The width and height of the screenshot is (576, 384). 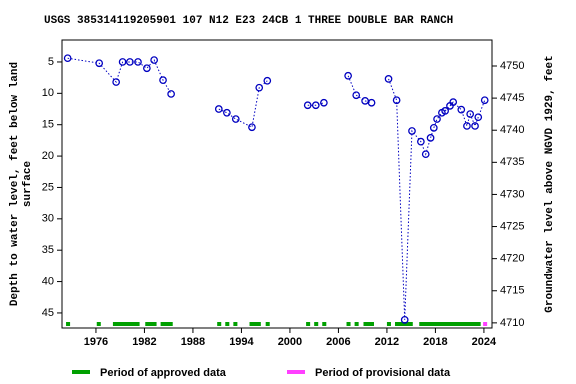 What do you see at coordinates (512, 226) in the screenshot?
I see `y2-tick-label: 4725` at bounding box center [512, 226].